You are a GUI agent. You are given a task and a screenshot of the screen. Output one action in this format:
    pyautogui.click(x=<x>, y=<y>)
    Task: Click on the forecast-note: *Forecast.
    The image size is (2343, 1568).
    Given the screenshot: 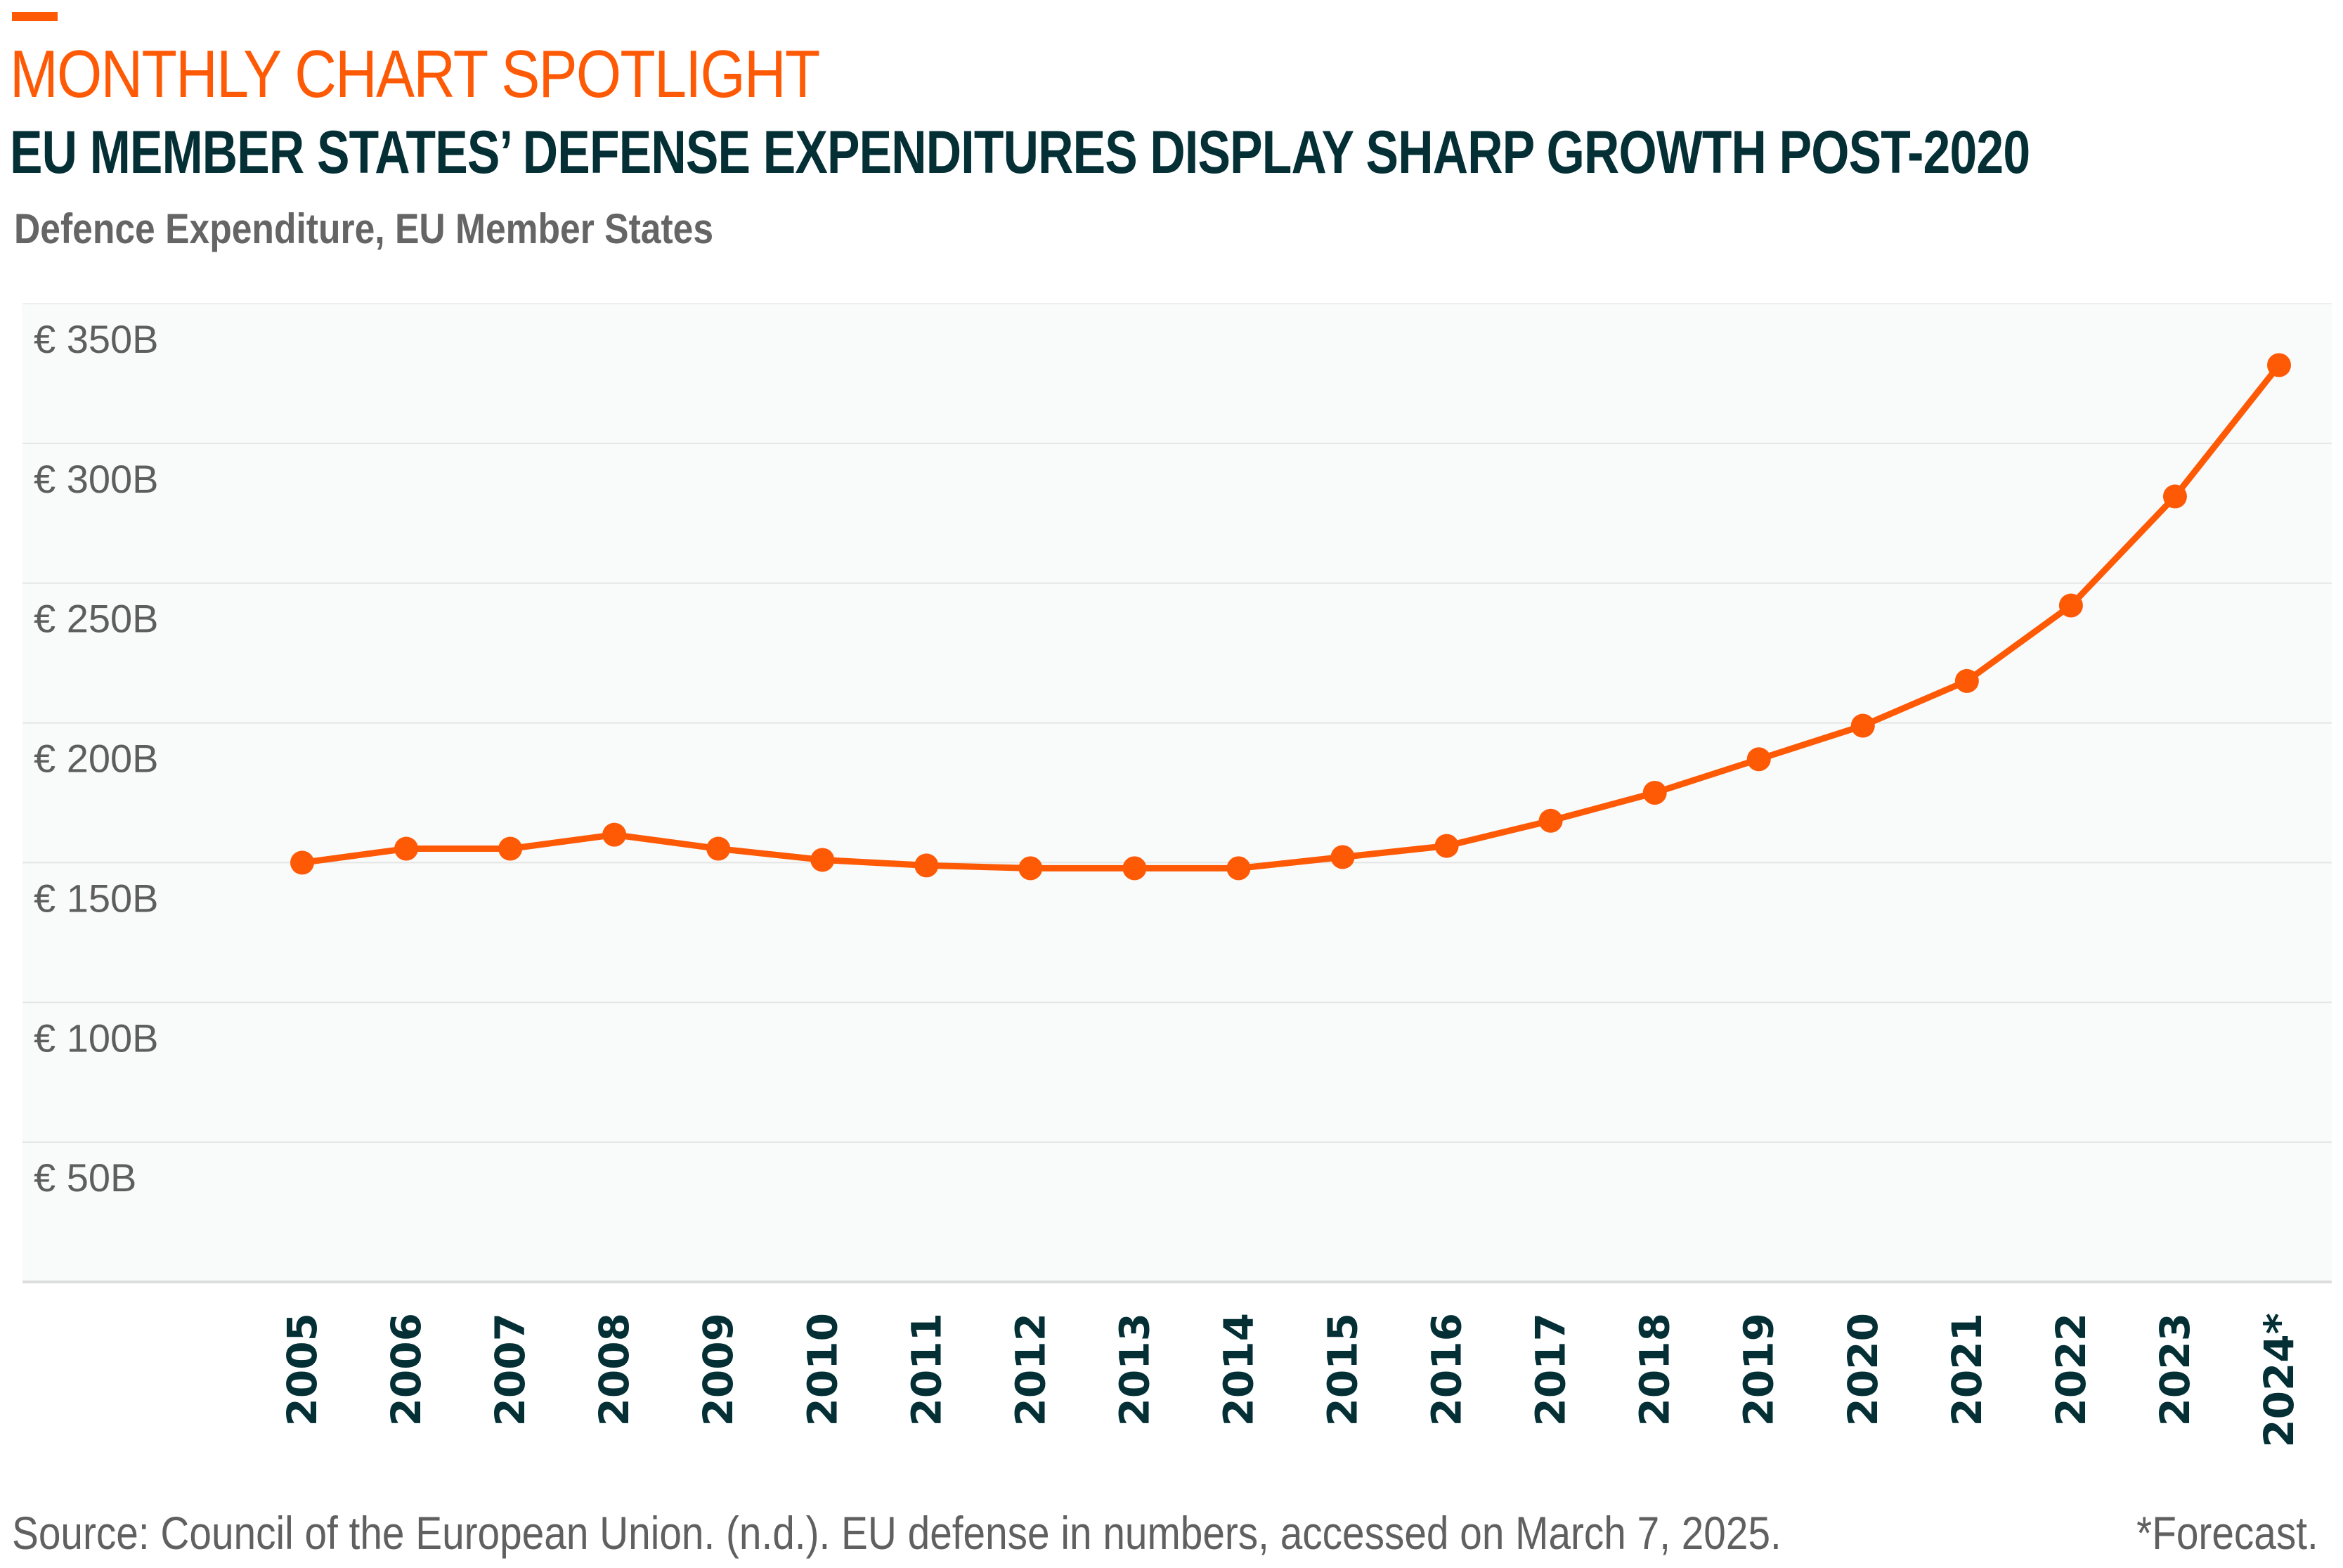 What is the action you would take?
    pyautogui.click(x=2227, y=1533)
    